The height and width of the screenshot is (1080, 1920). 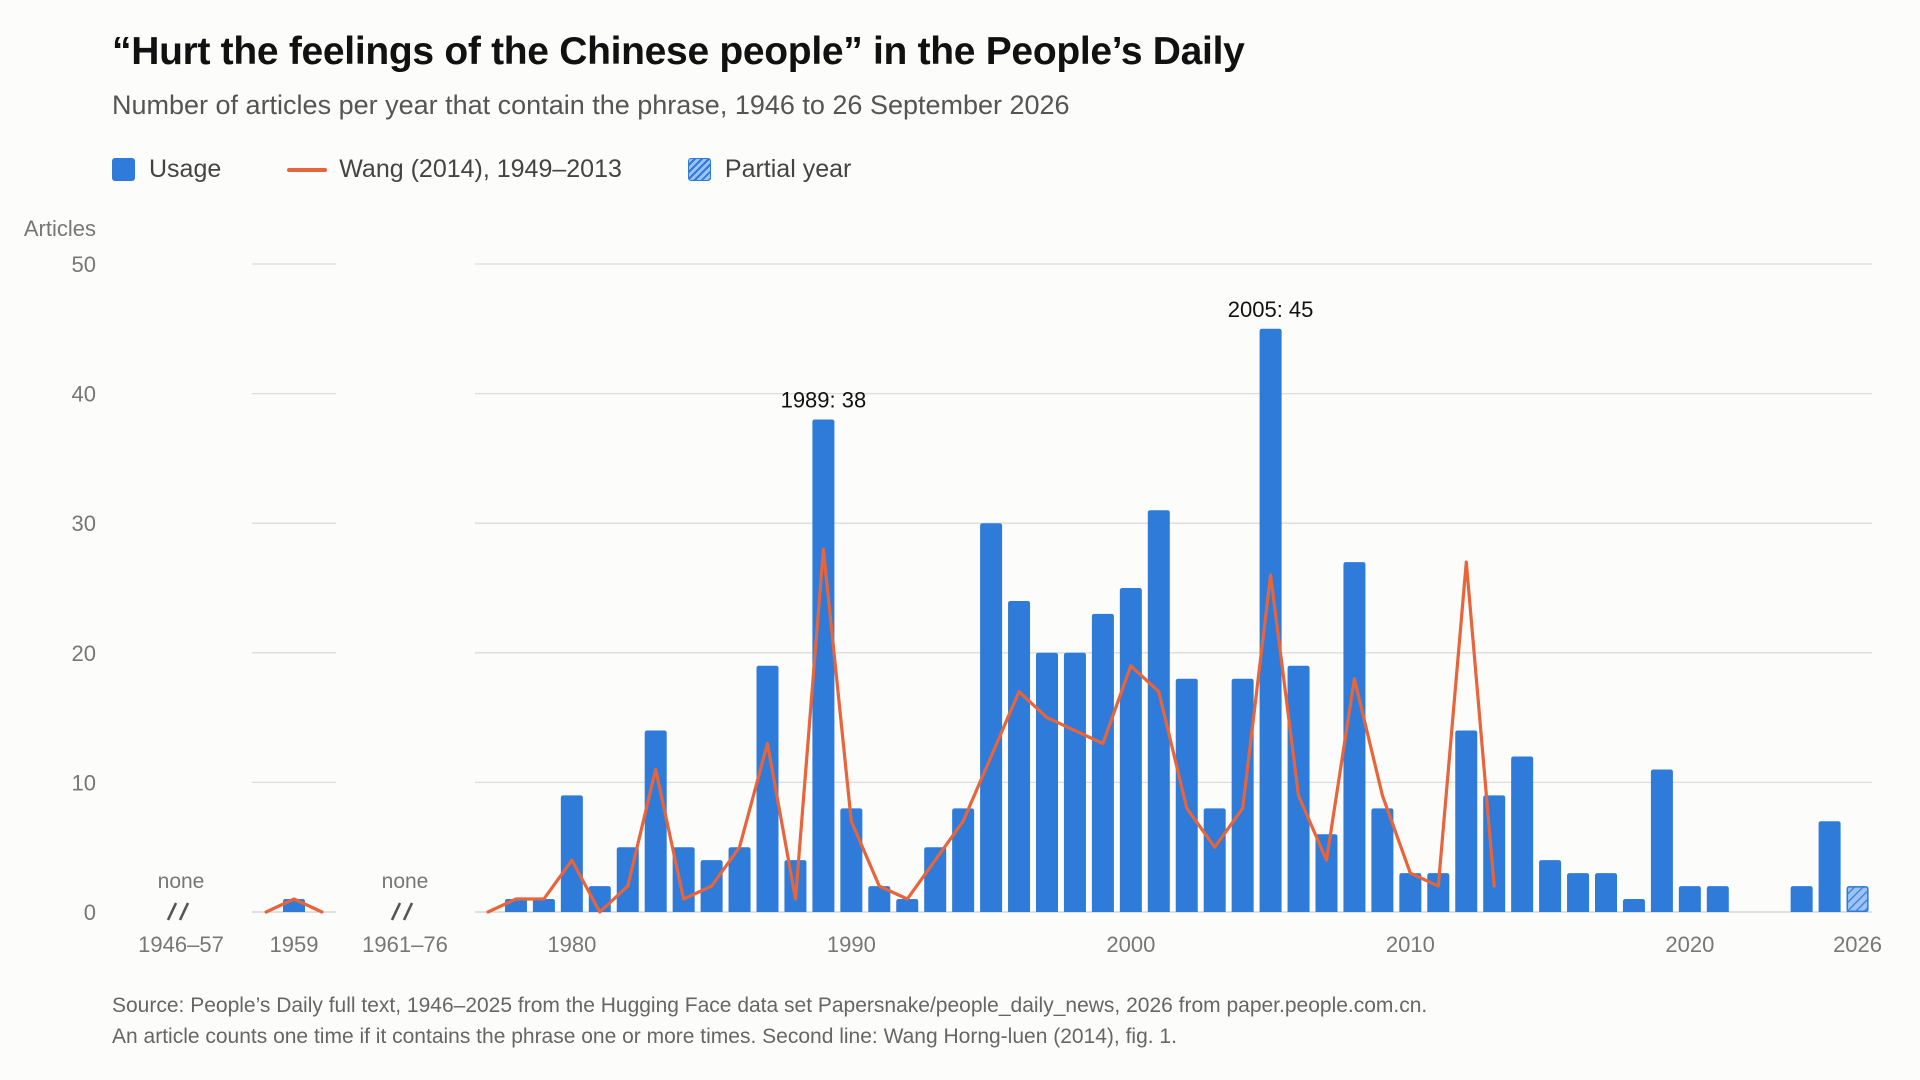 What do you see at coordinates (84, 523) in the screenshot?
I see `y-tick-label: 30` at bounding box center [84, 523].